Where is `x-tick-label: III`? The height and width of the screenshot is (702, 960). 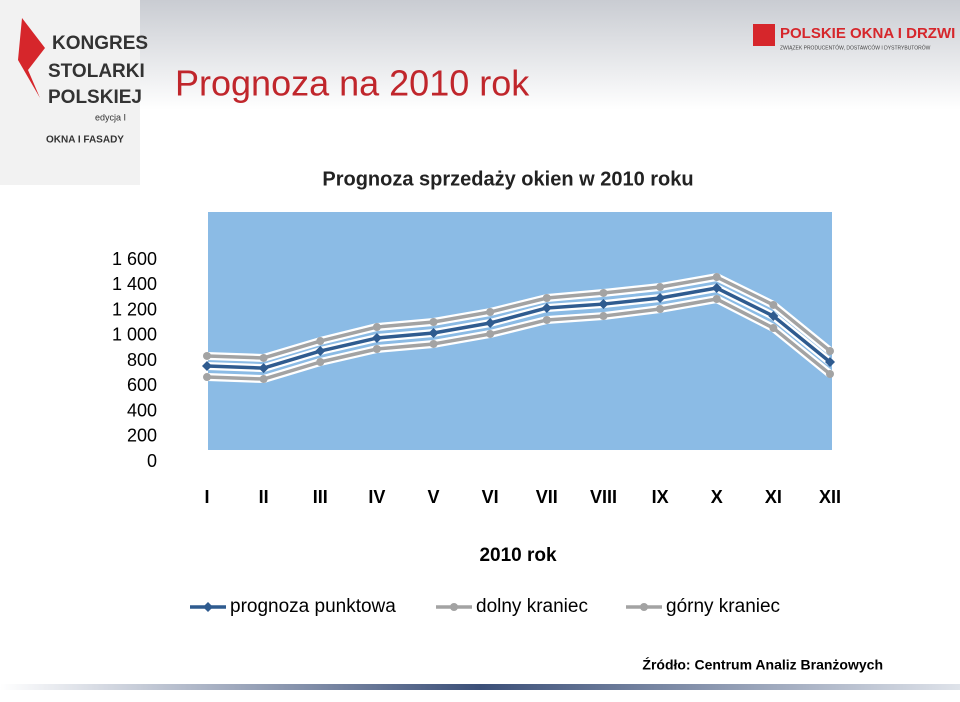 x-tick-label: III is located at coordinates (320, 497).